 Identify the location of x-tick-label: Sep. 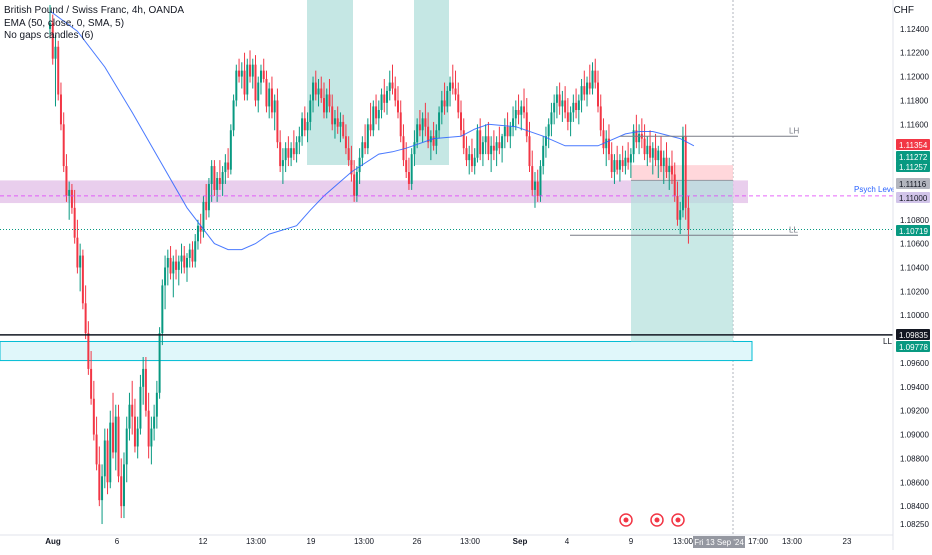
(520, 541).